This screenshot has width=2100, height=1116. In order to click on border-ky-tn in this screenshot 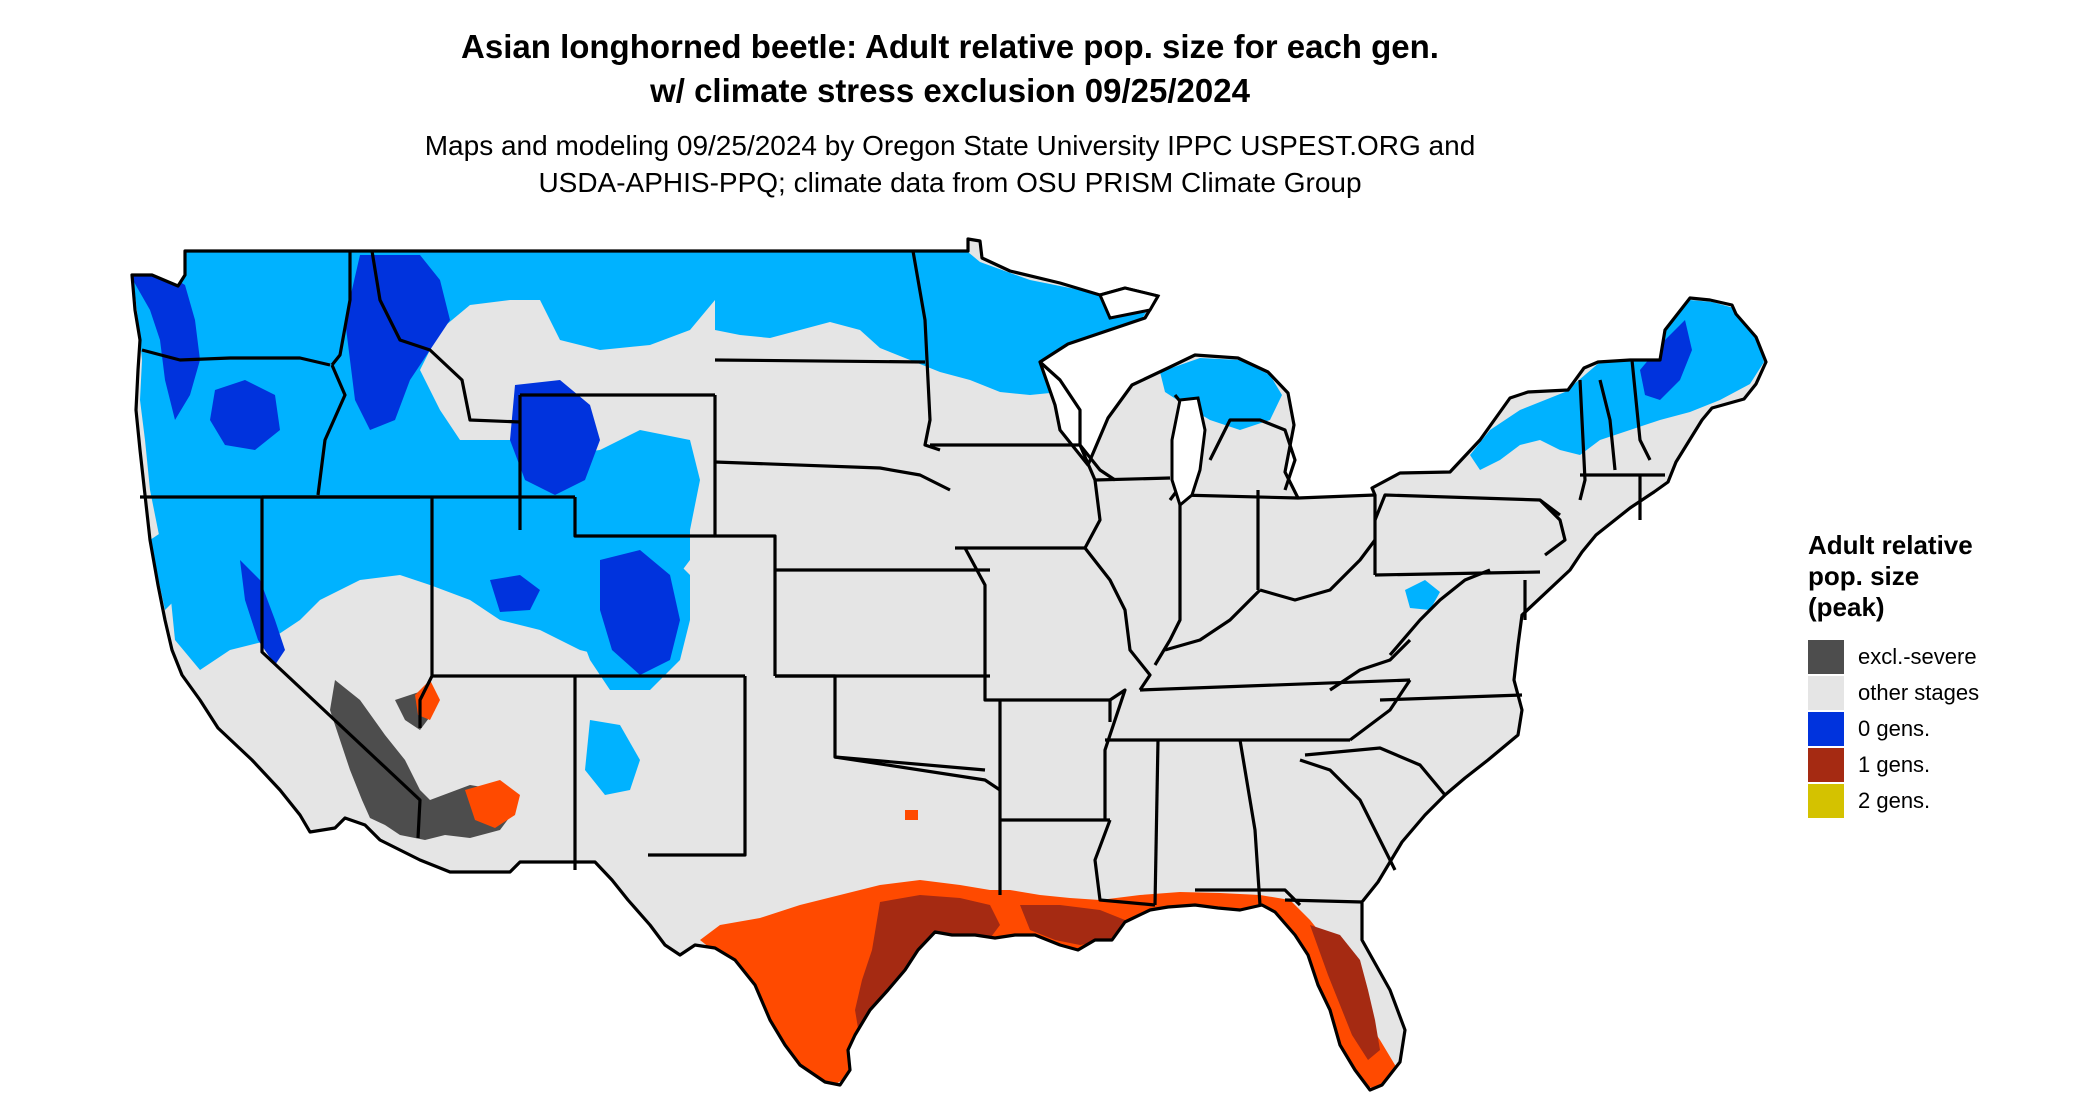, I will do `click(1275, 685)`.